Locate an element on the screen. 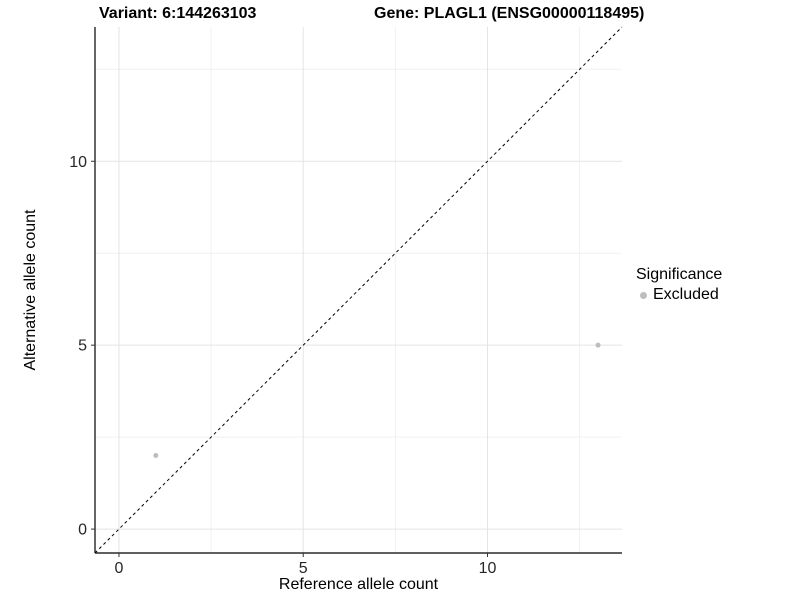 The width and height of the screenshot is (800, 600). plot-title-gene: Gene: PLAGL1 (ENSG00000118495) is located at coordinates (509, 13).